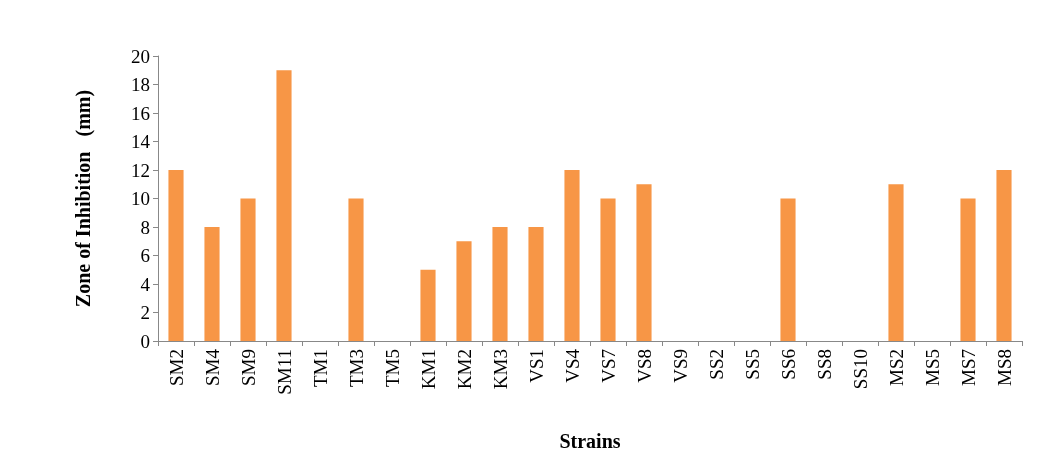 The image size is (1045, 471). Describe the element at coordinates (248, 367) in the screenshot. I see `x-tick-label: SM9` at that location.